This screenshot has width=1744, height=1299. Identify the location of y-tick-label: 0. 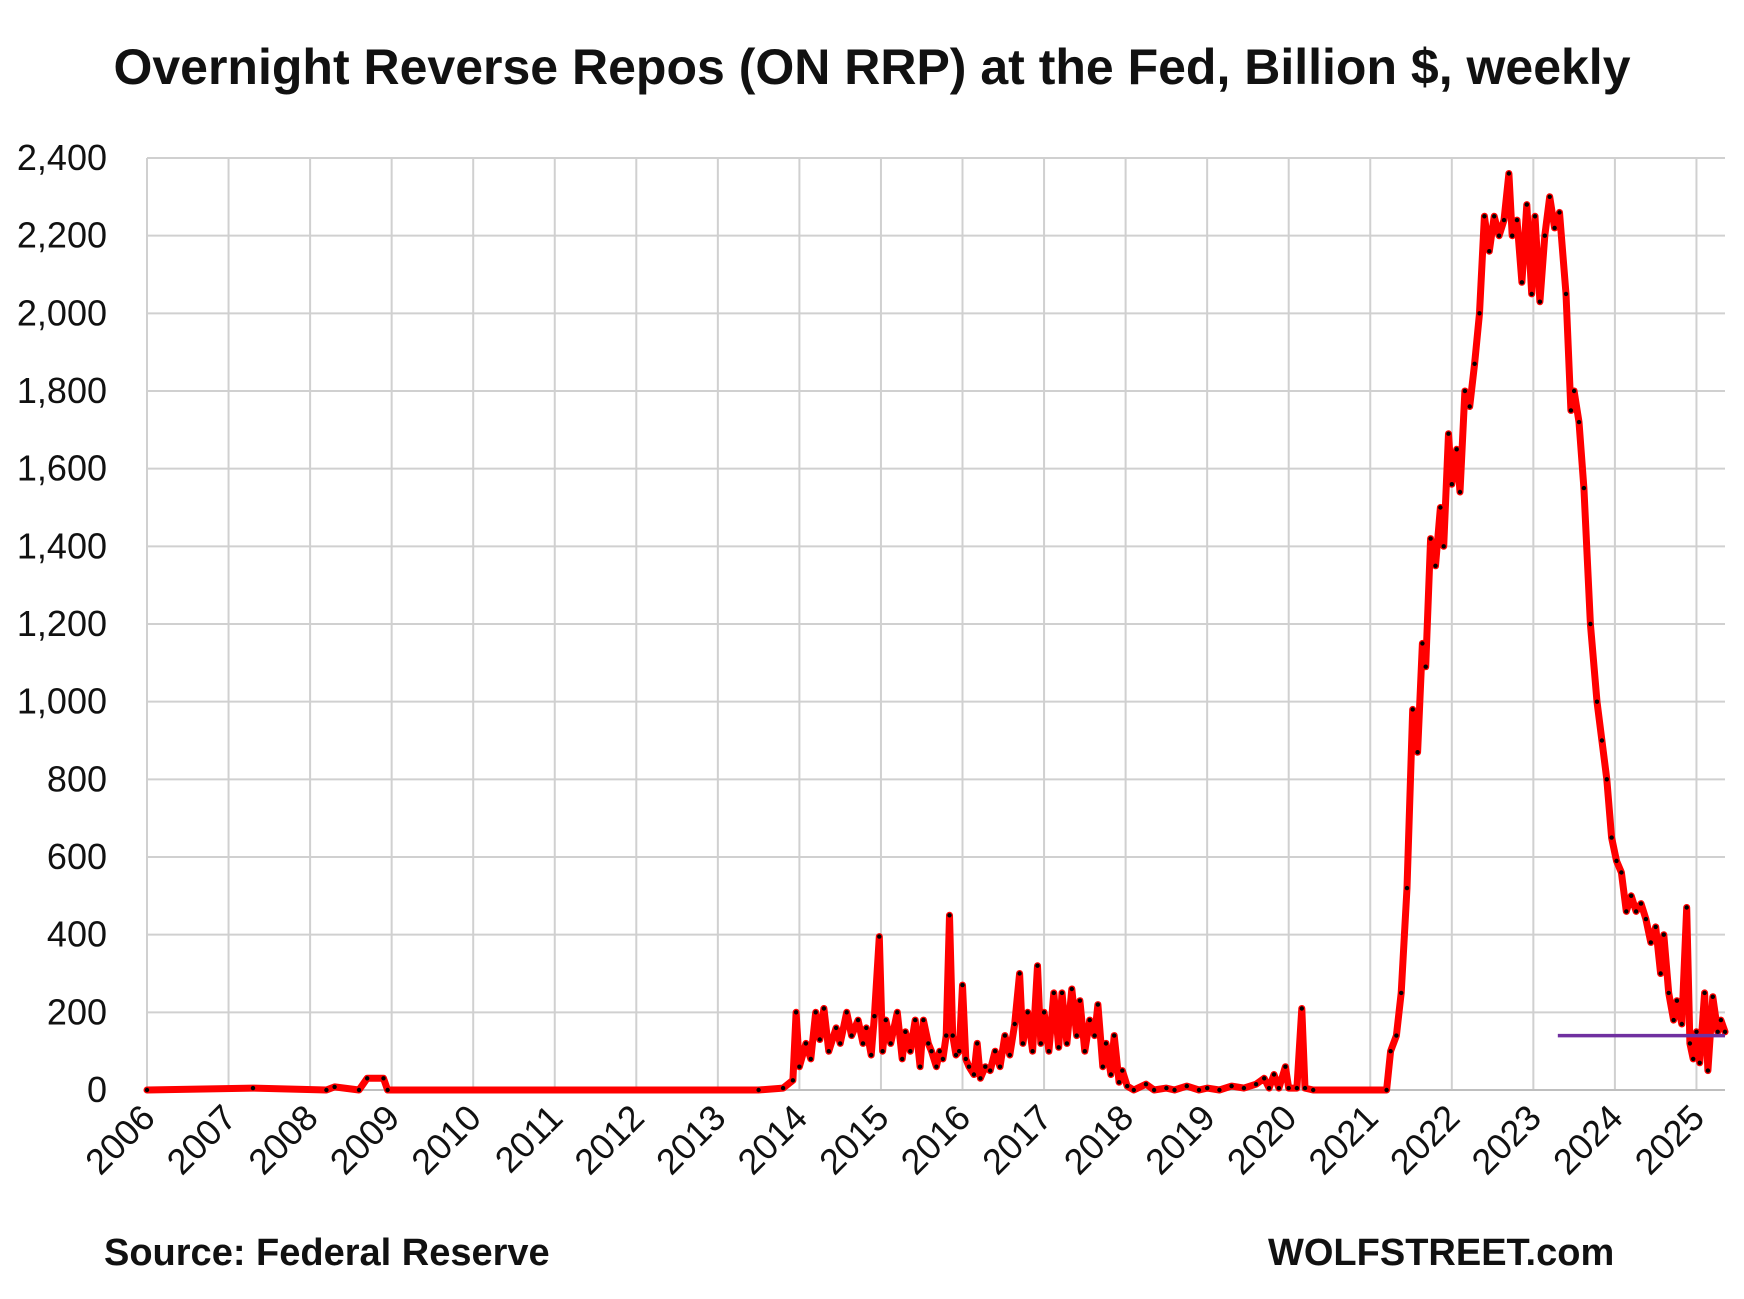
(97, 1089).